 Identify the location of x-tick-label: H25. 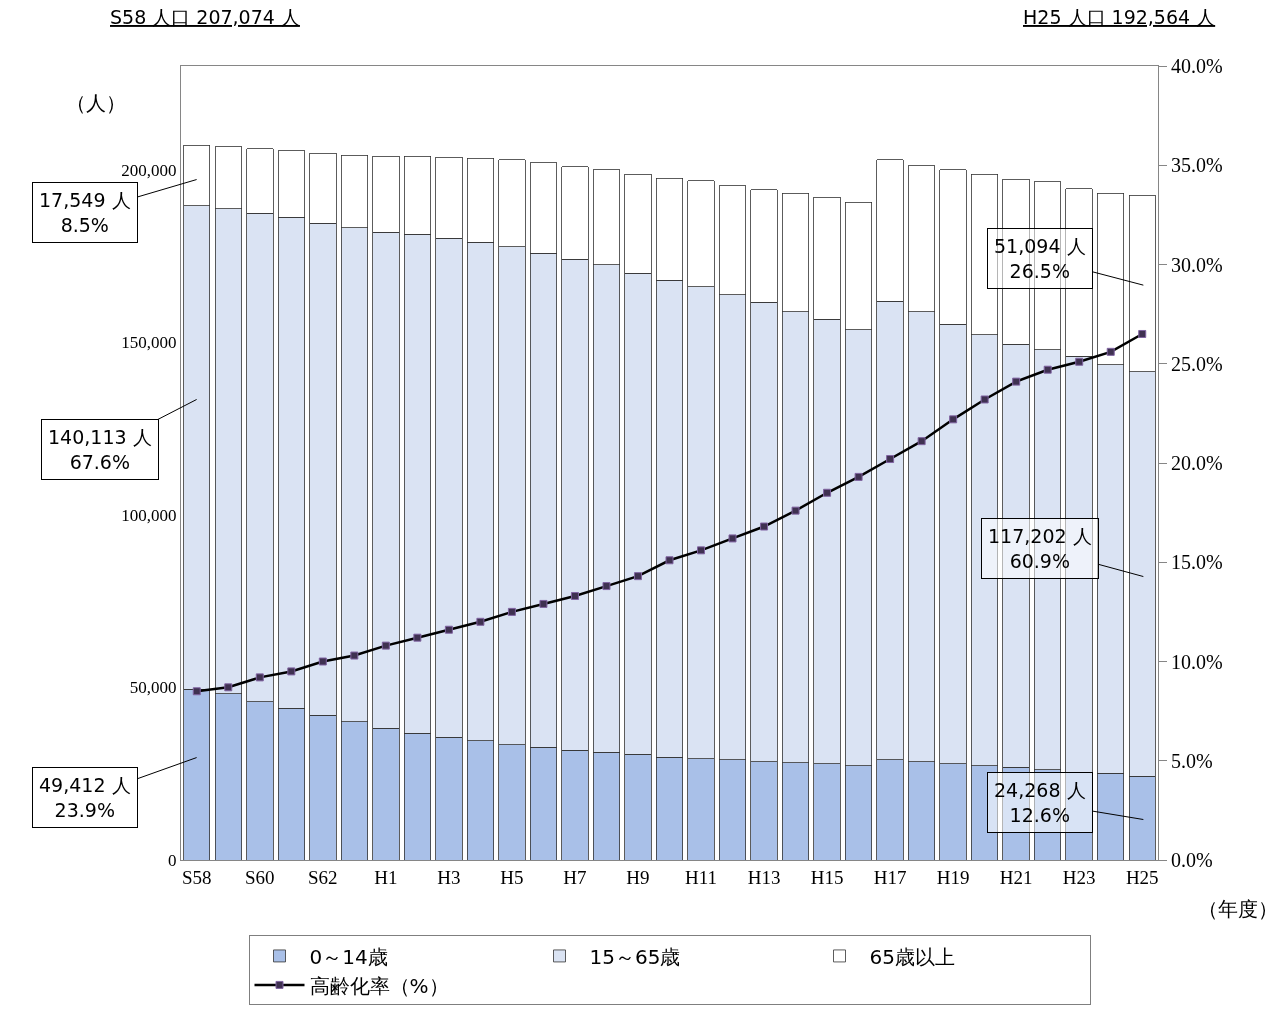
(1142, 877).